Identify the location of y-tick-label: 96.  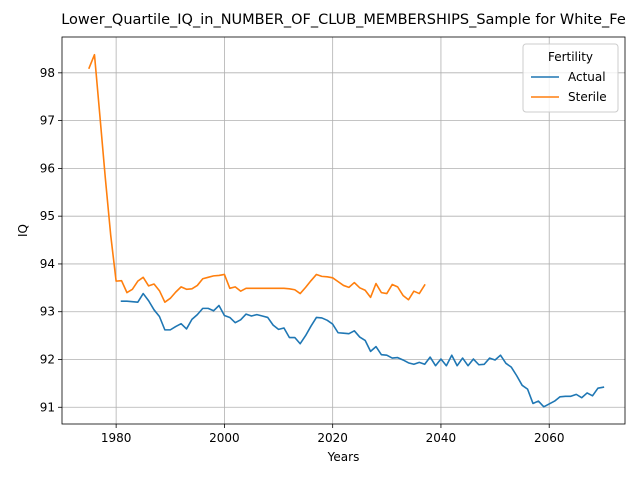
(47, 168).